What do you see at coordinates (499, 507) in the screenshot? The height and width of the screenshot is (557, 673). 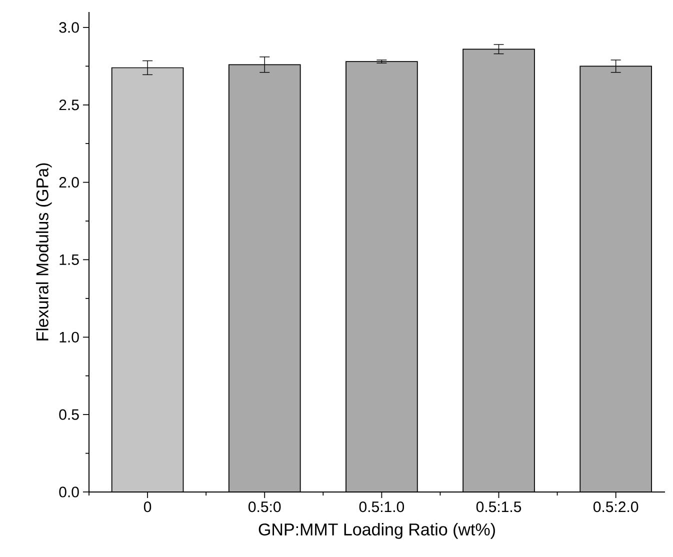 I see `x-tick-label: 0.5:1.5` at bounding box center [499, 507].